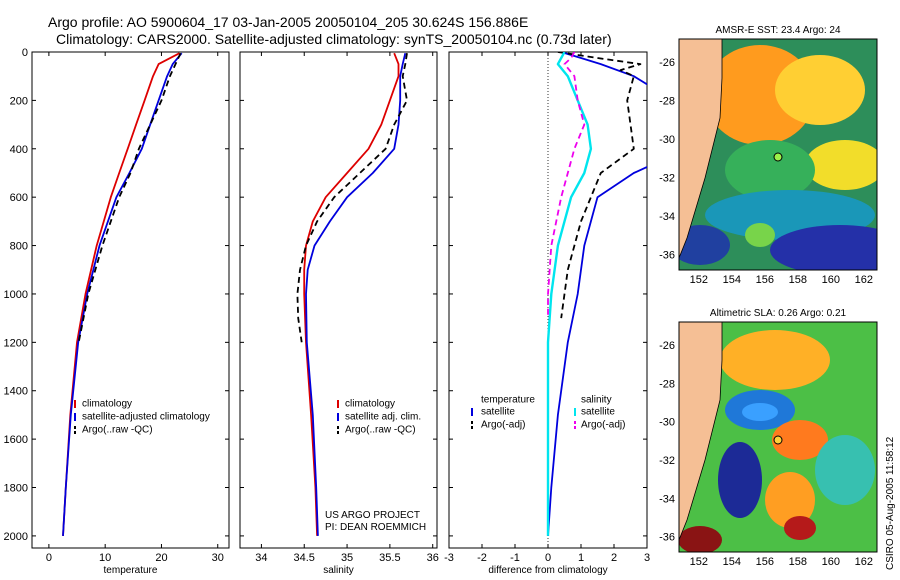 The image size is (900, 580). What do you see at coordinates (596, 400) in the screenshot?
I see `legend-title-salinity: salinity` at bounding box center [596, 400].